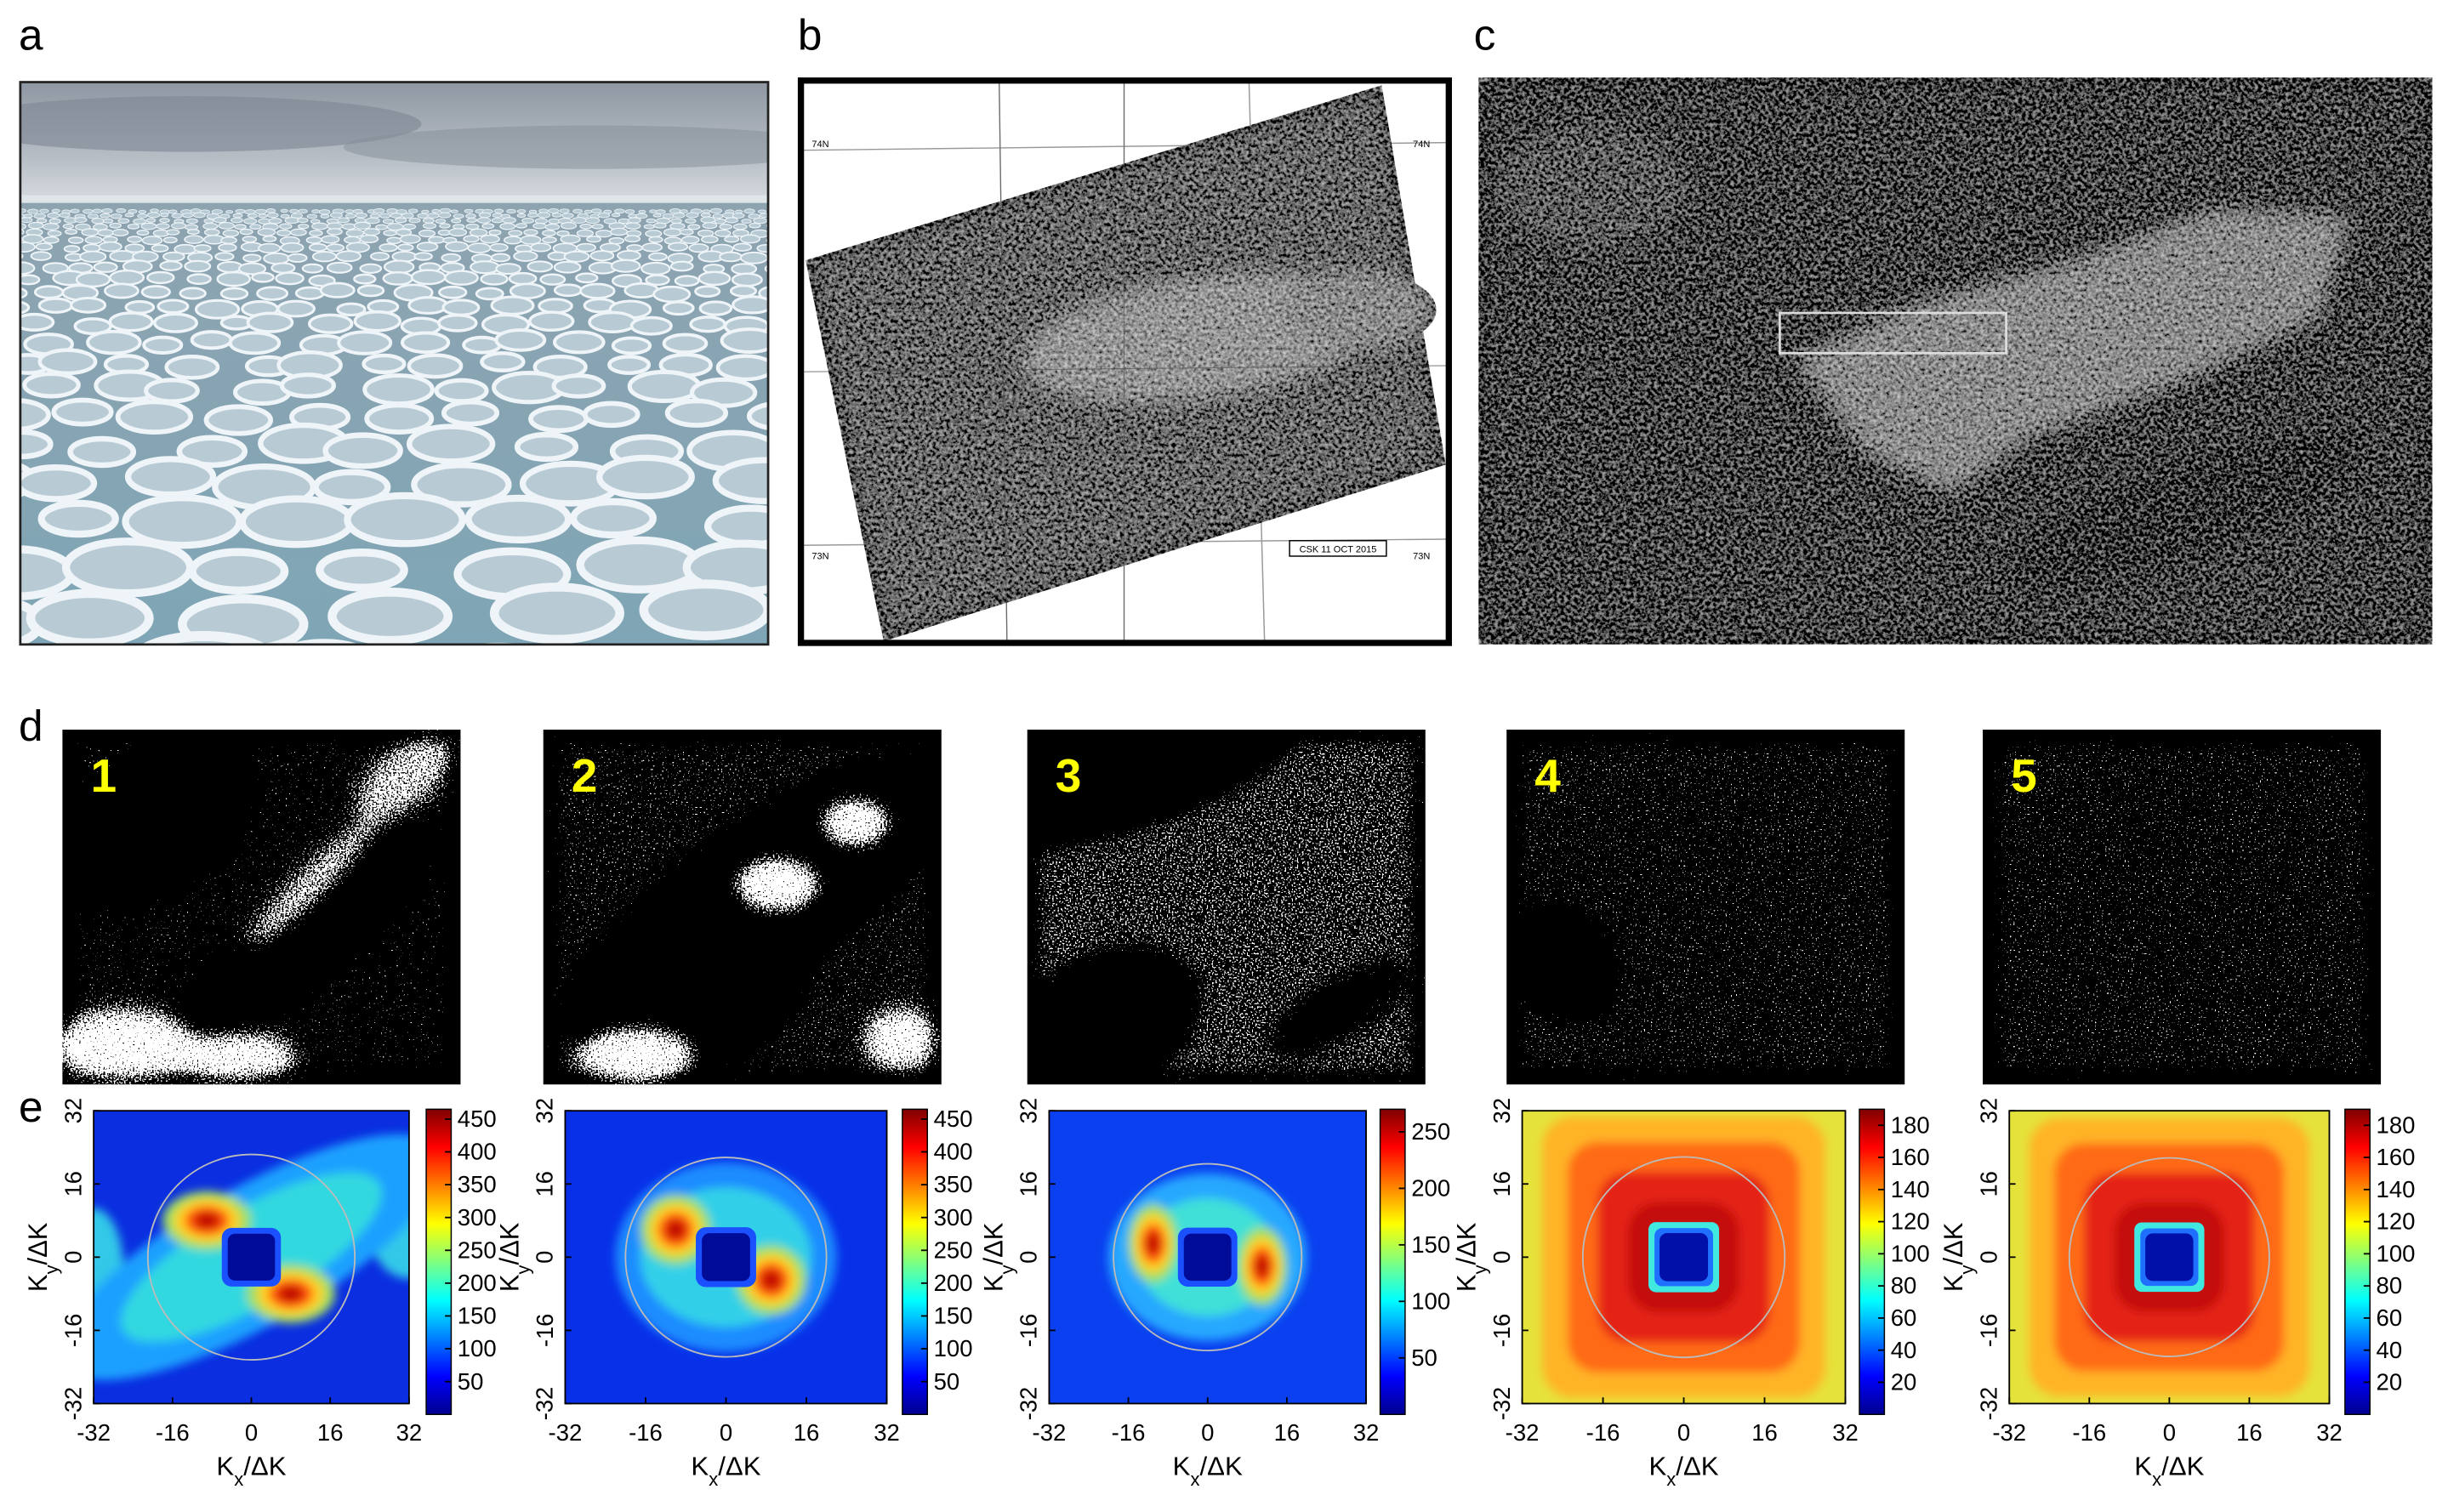 The width and height of the screenshot is (2448, 1512). I want to click on subset-number: 4, so click(1548, 775).